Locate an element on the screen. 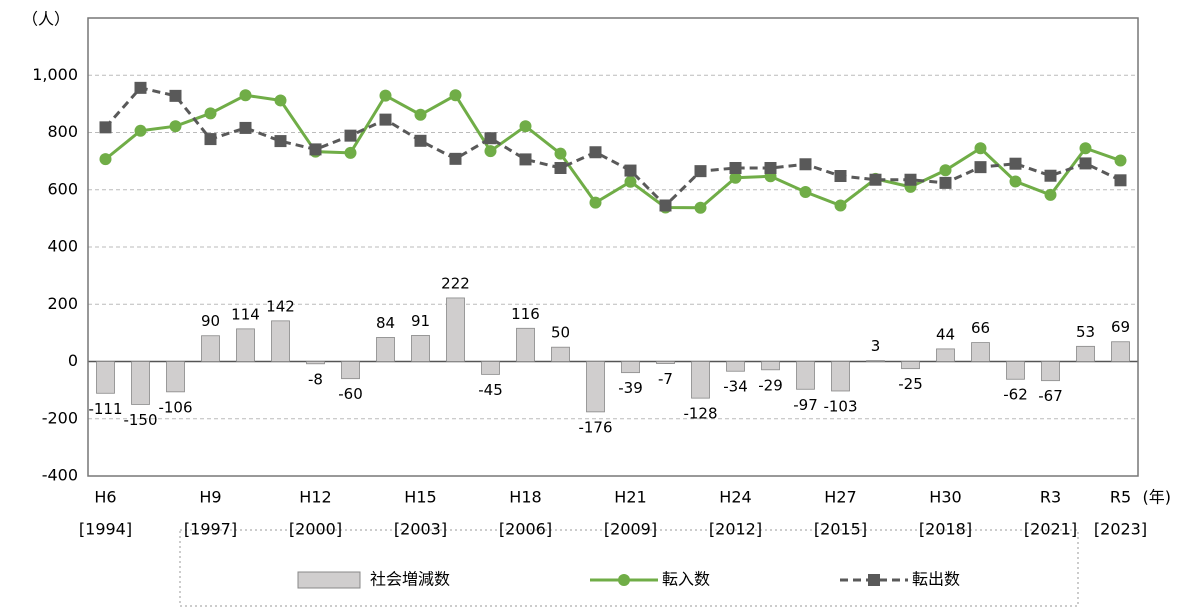  data-label: -45 is located at coordinates (490, 390).